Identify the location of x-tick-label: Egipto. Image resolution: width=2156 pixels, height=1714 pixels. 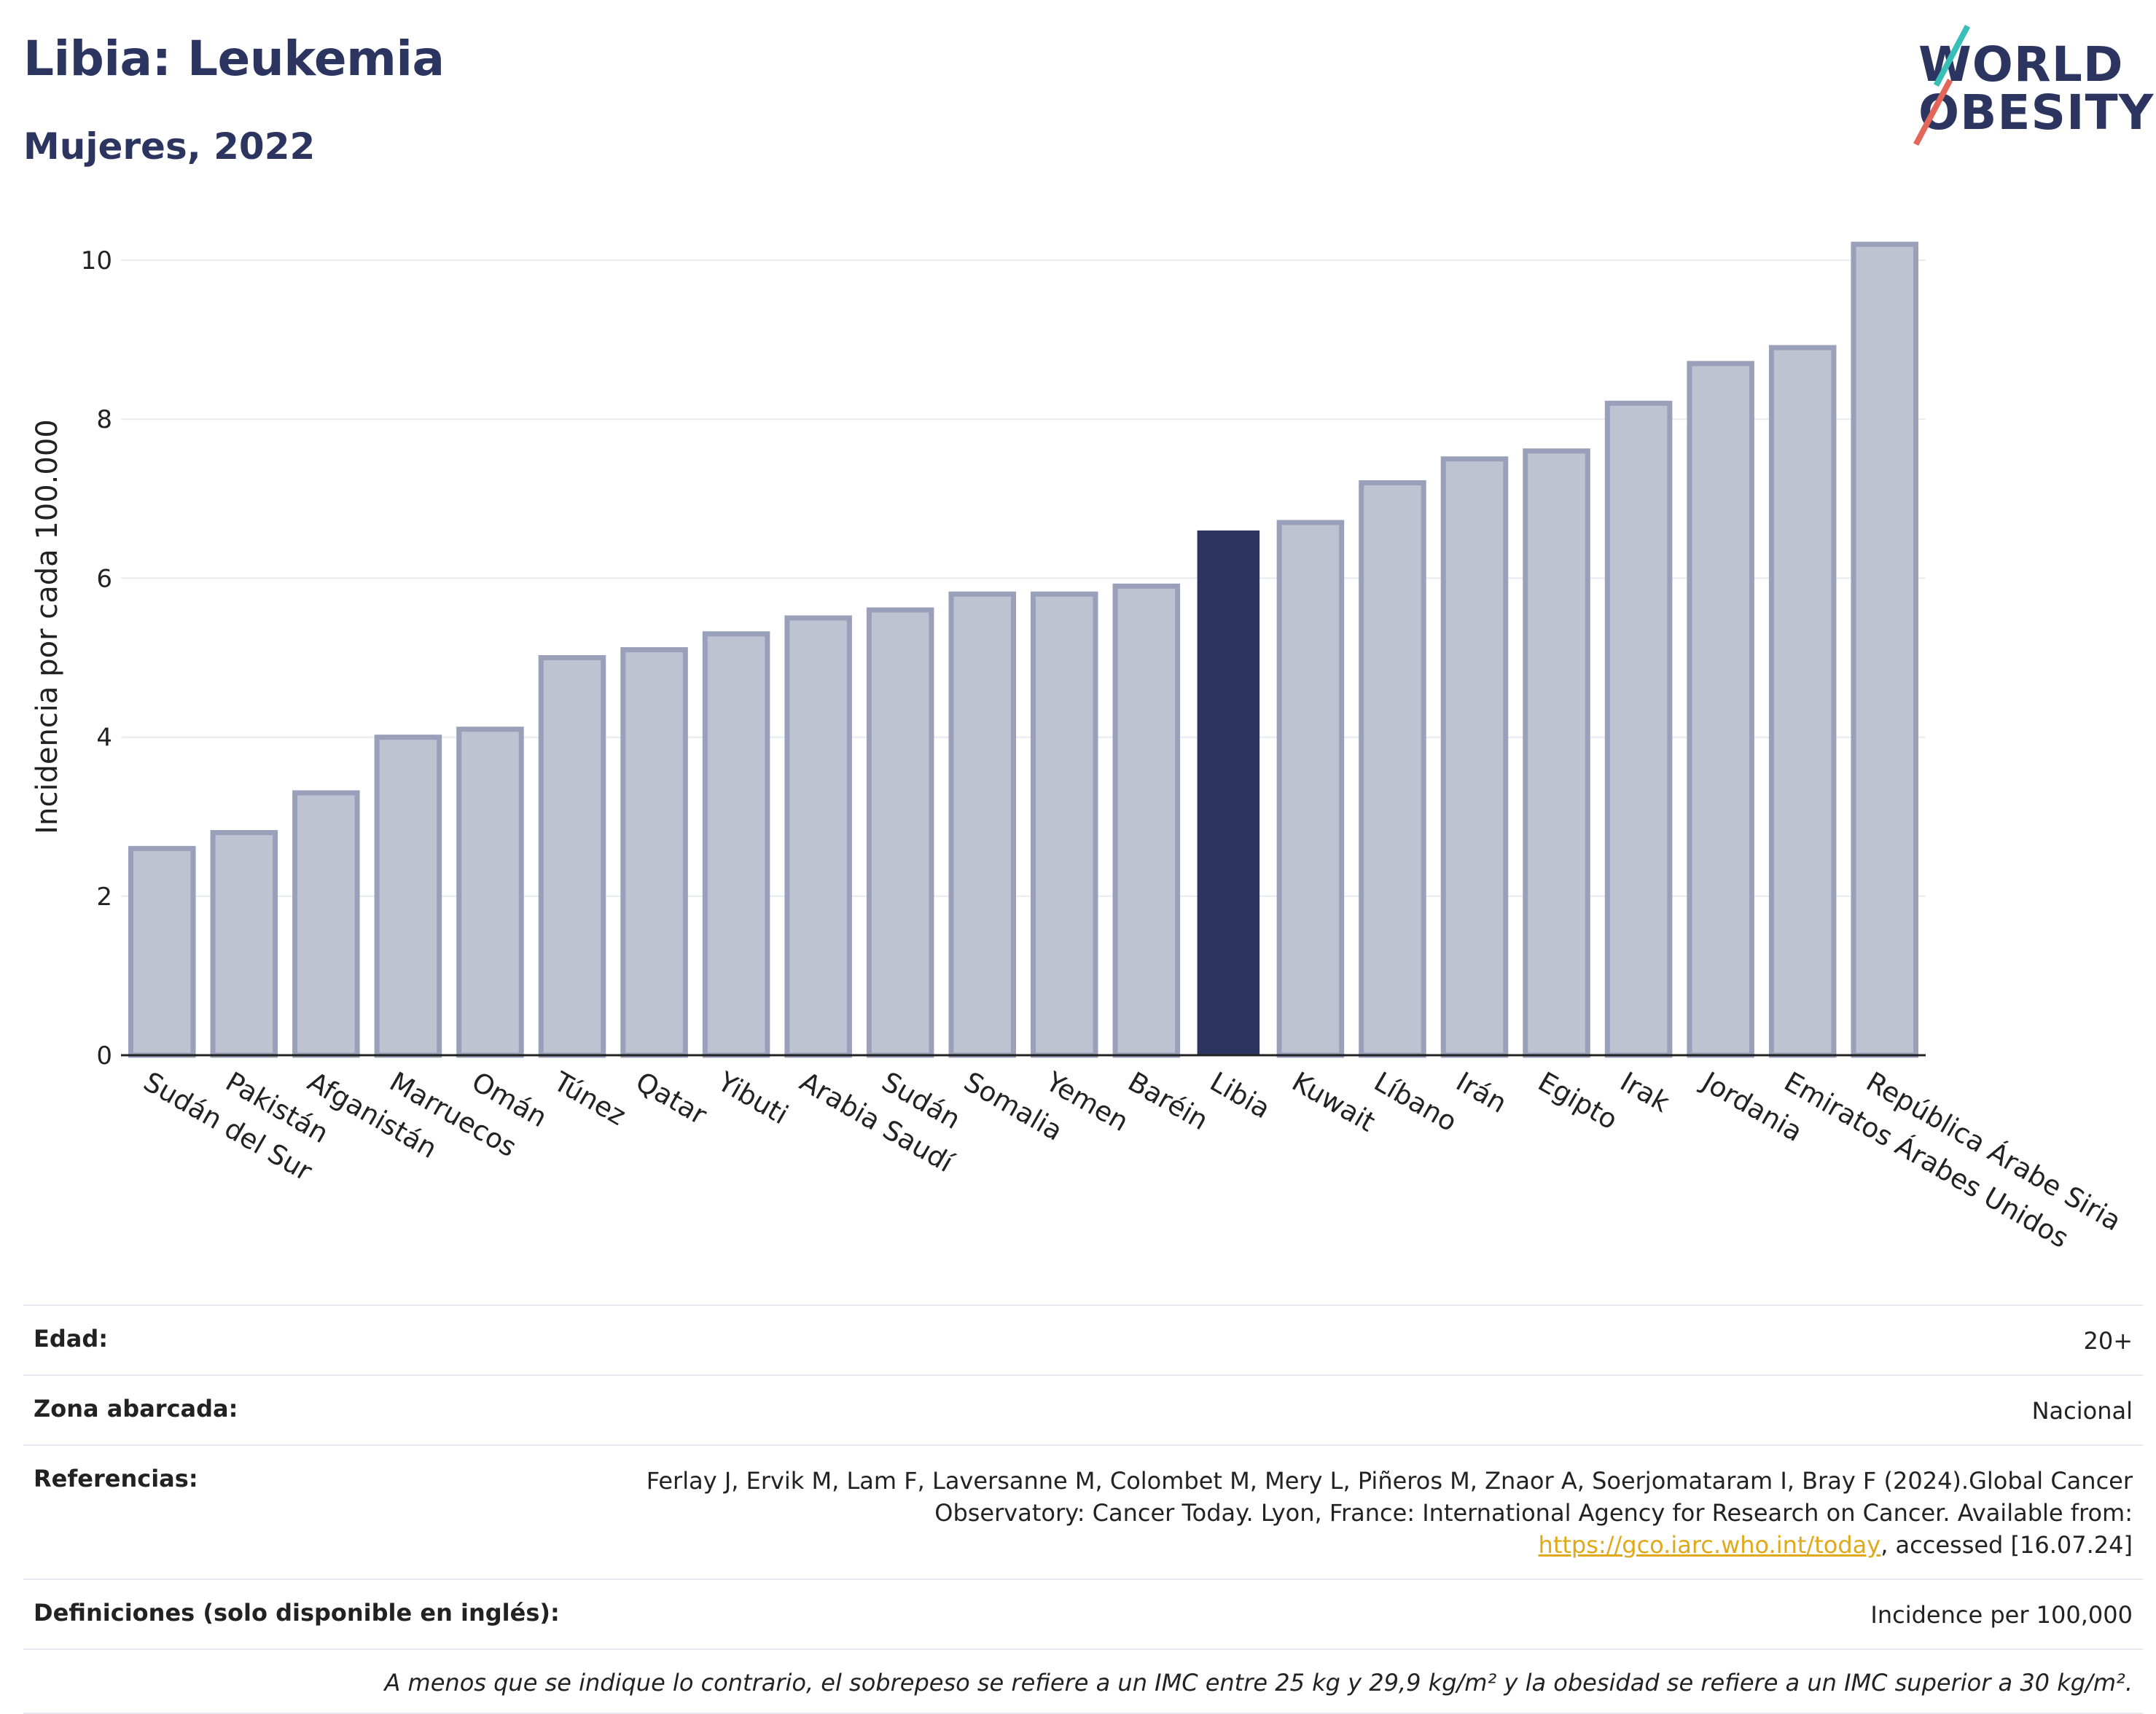
(1578, 1101).